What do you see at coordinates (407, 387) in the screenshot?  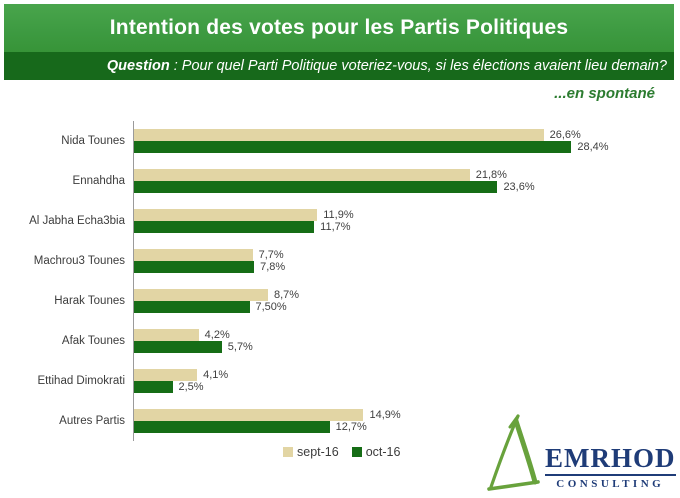 I see `bar-line: 2,5%` at bounding box center [407, 387].